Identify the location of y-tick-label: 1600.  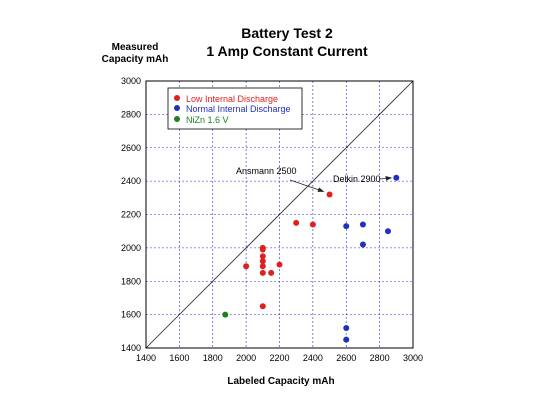
(131, 315).